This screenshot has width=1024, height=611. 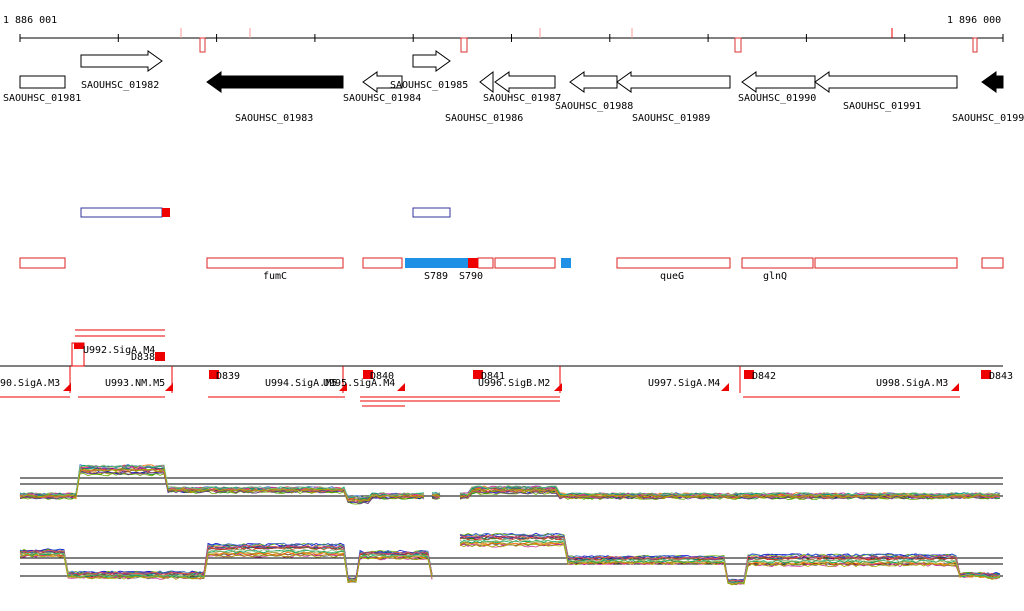 I want to click on unit-label: U995.SigA.M4, so click(x=359, y=383).